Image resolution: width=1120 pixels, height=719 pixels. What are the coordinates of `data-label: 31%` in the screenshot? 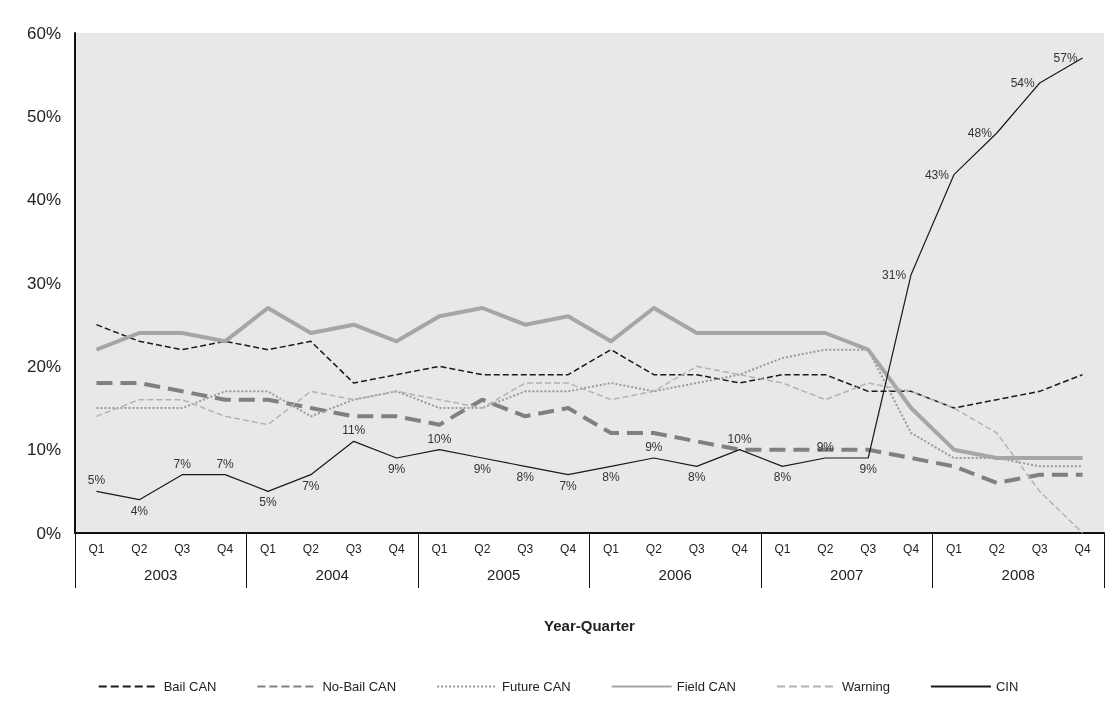 It's located at (894, 274).